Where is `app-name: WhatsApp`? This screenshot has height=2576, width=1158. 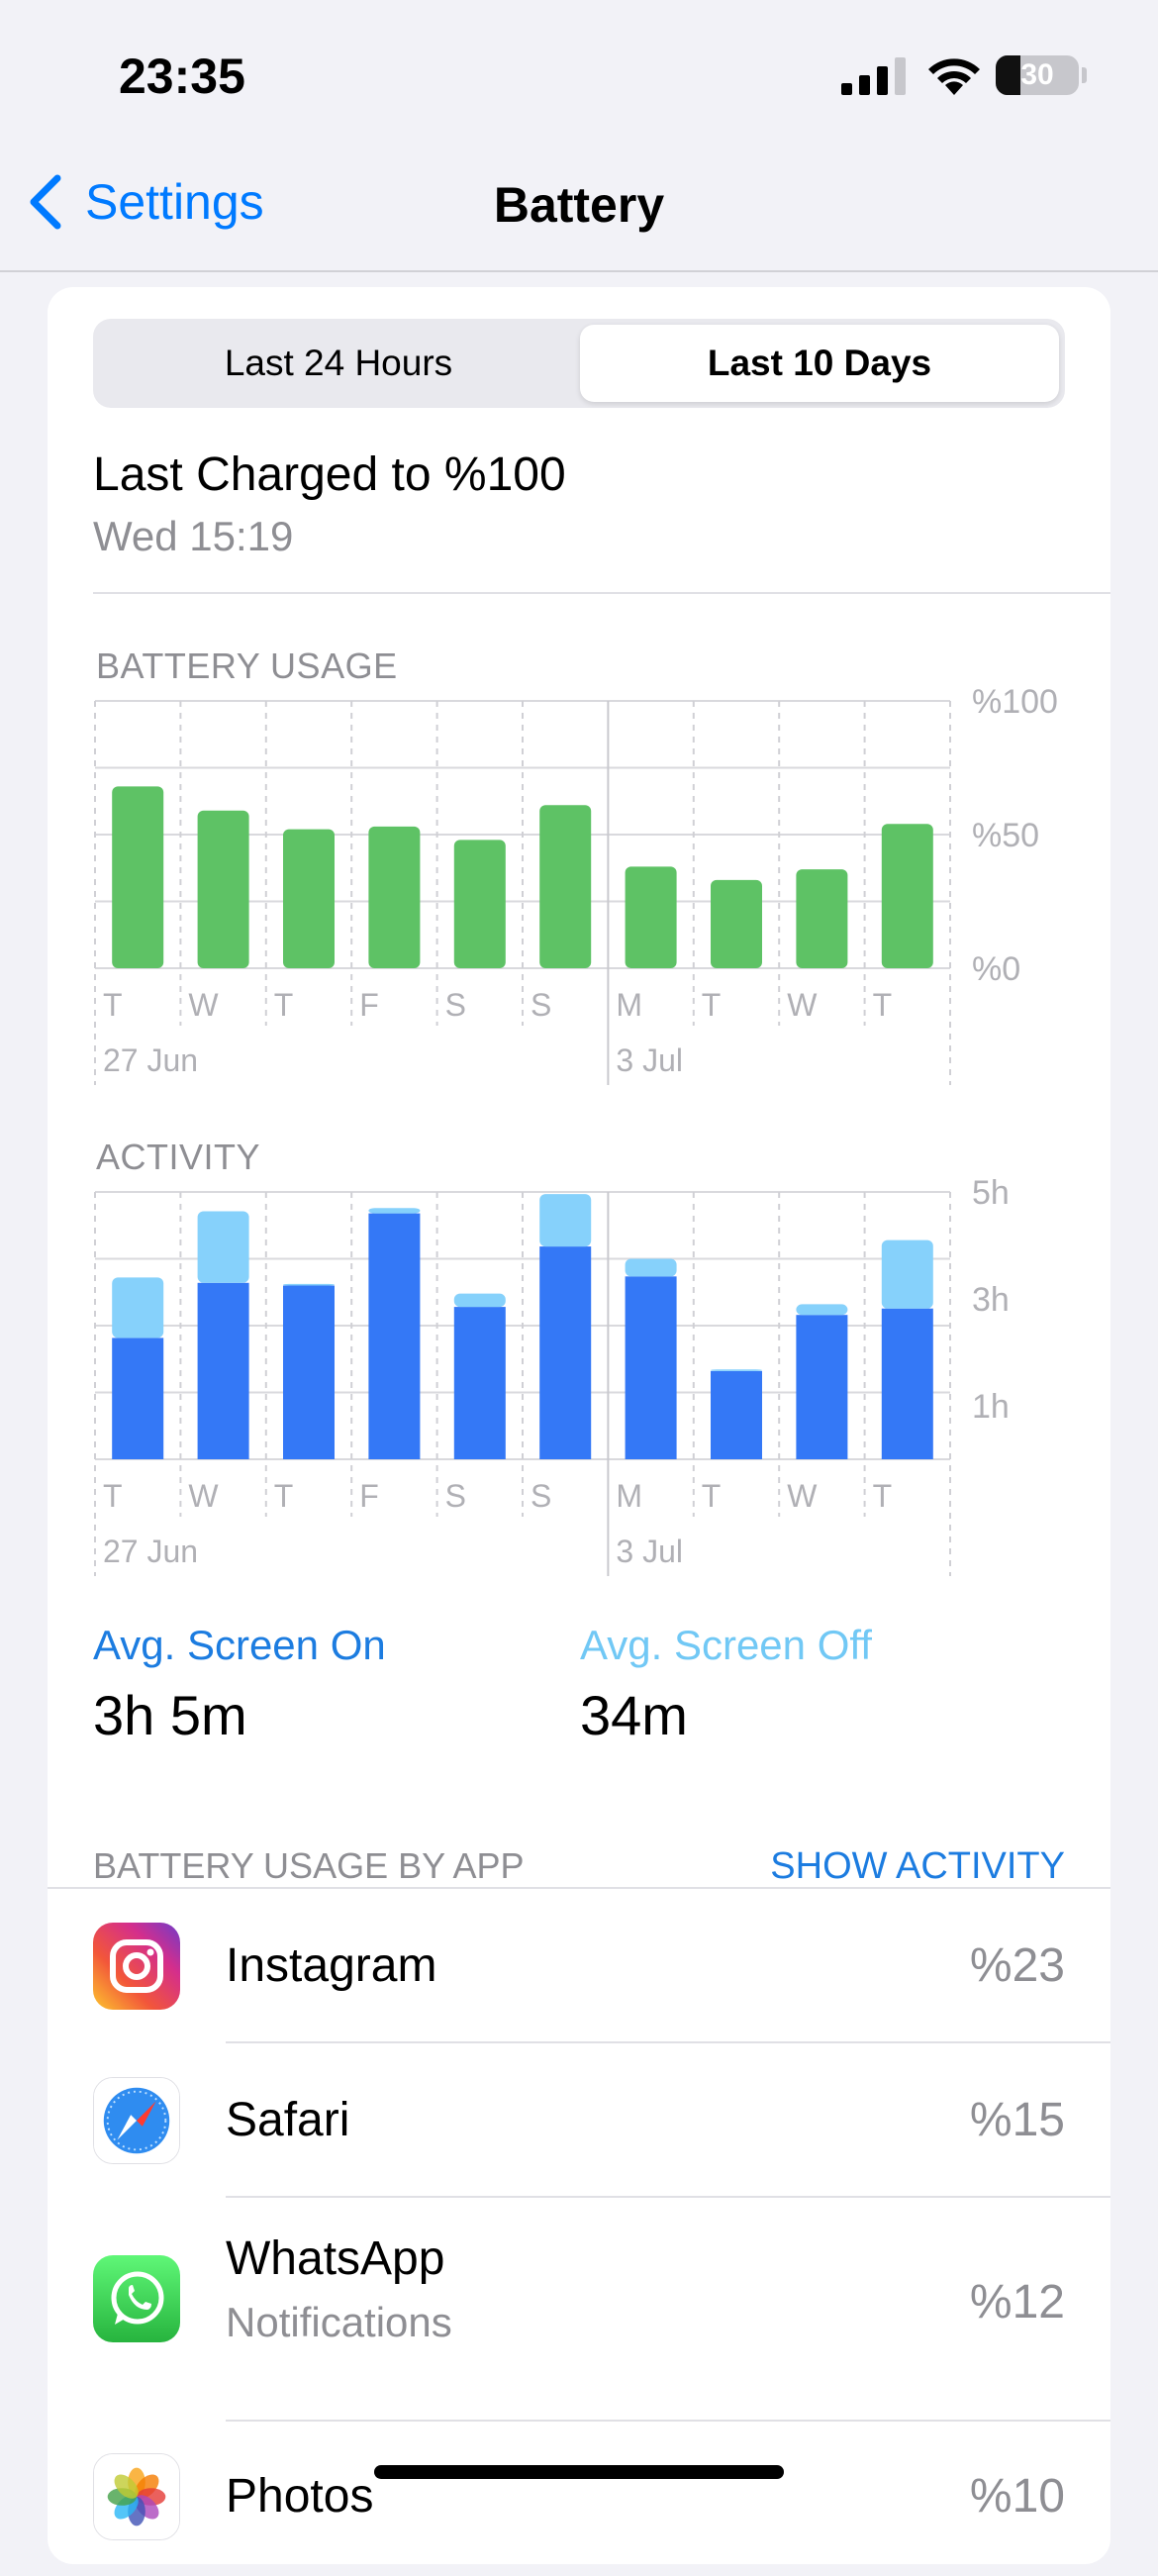 app-name: WhatsApp is located at coordinates (335, 2259).